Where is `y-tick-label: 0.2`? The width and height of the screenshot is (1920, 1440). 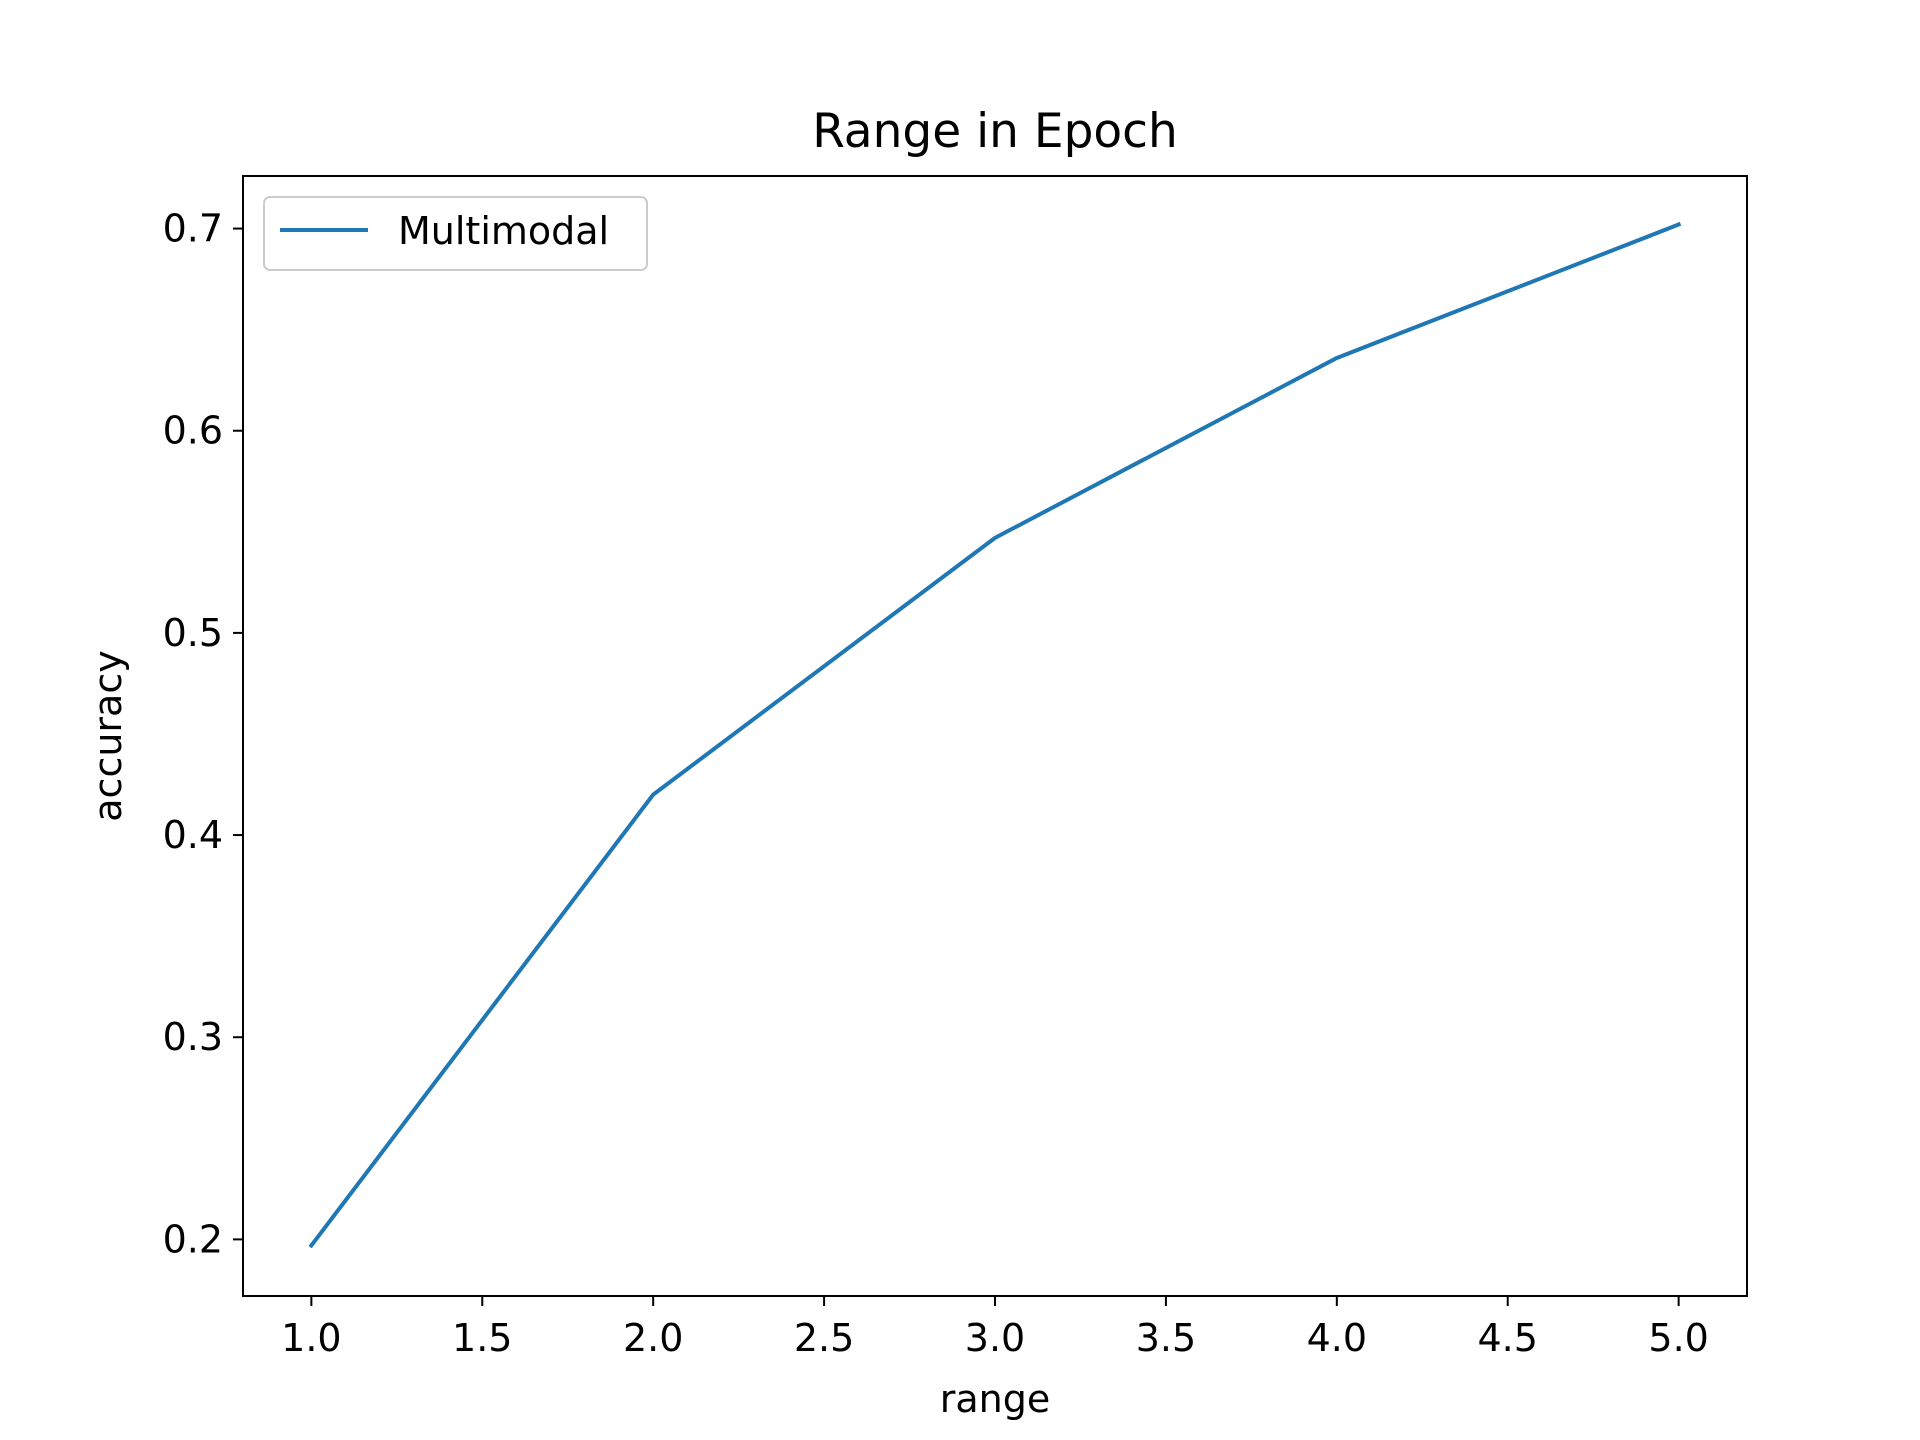
y-tick-label: 0.2 is located at coordinates (193, 1239).